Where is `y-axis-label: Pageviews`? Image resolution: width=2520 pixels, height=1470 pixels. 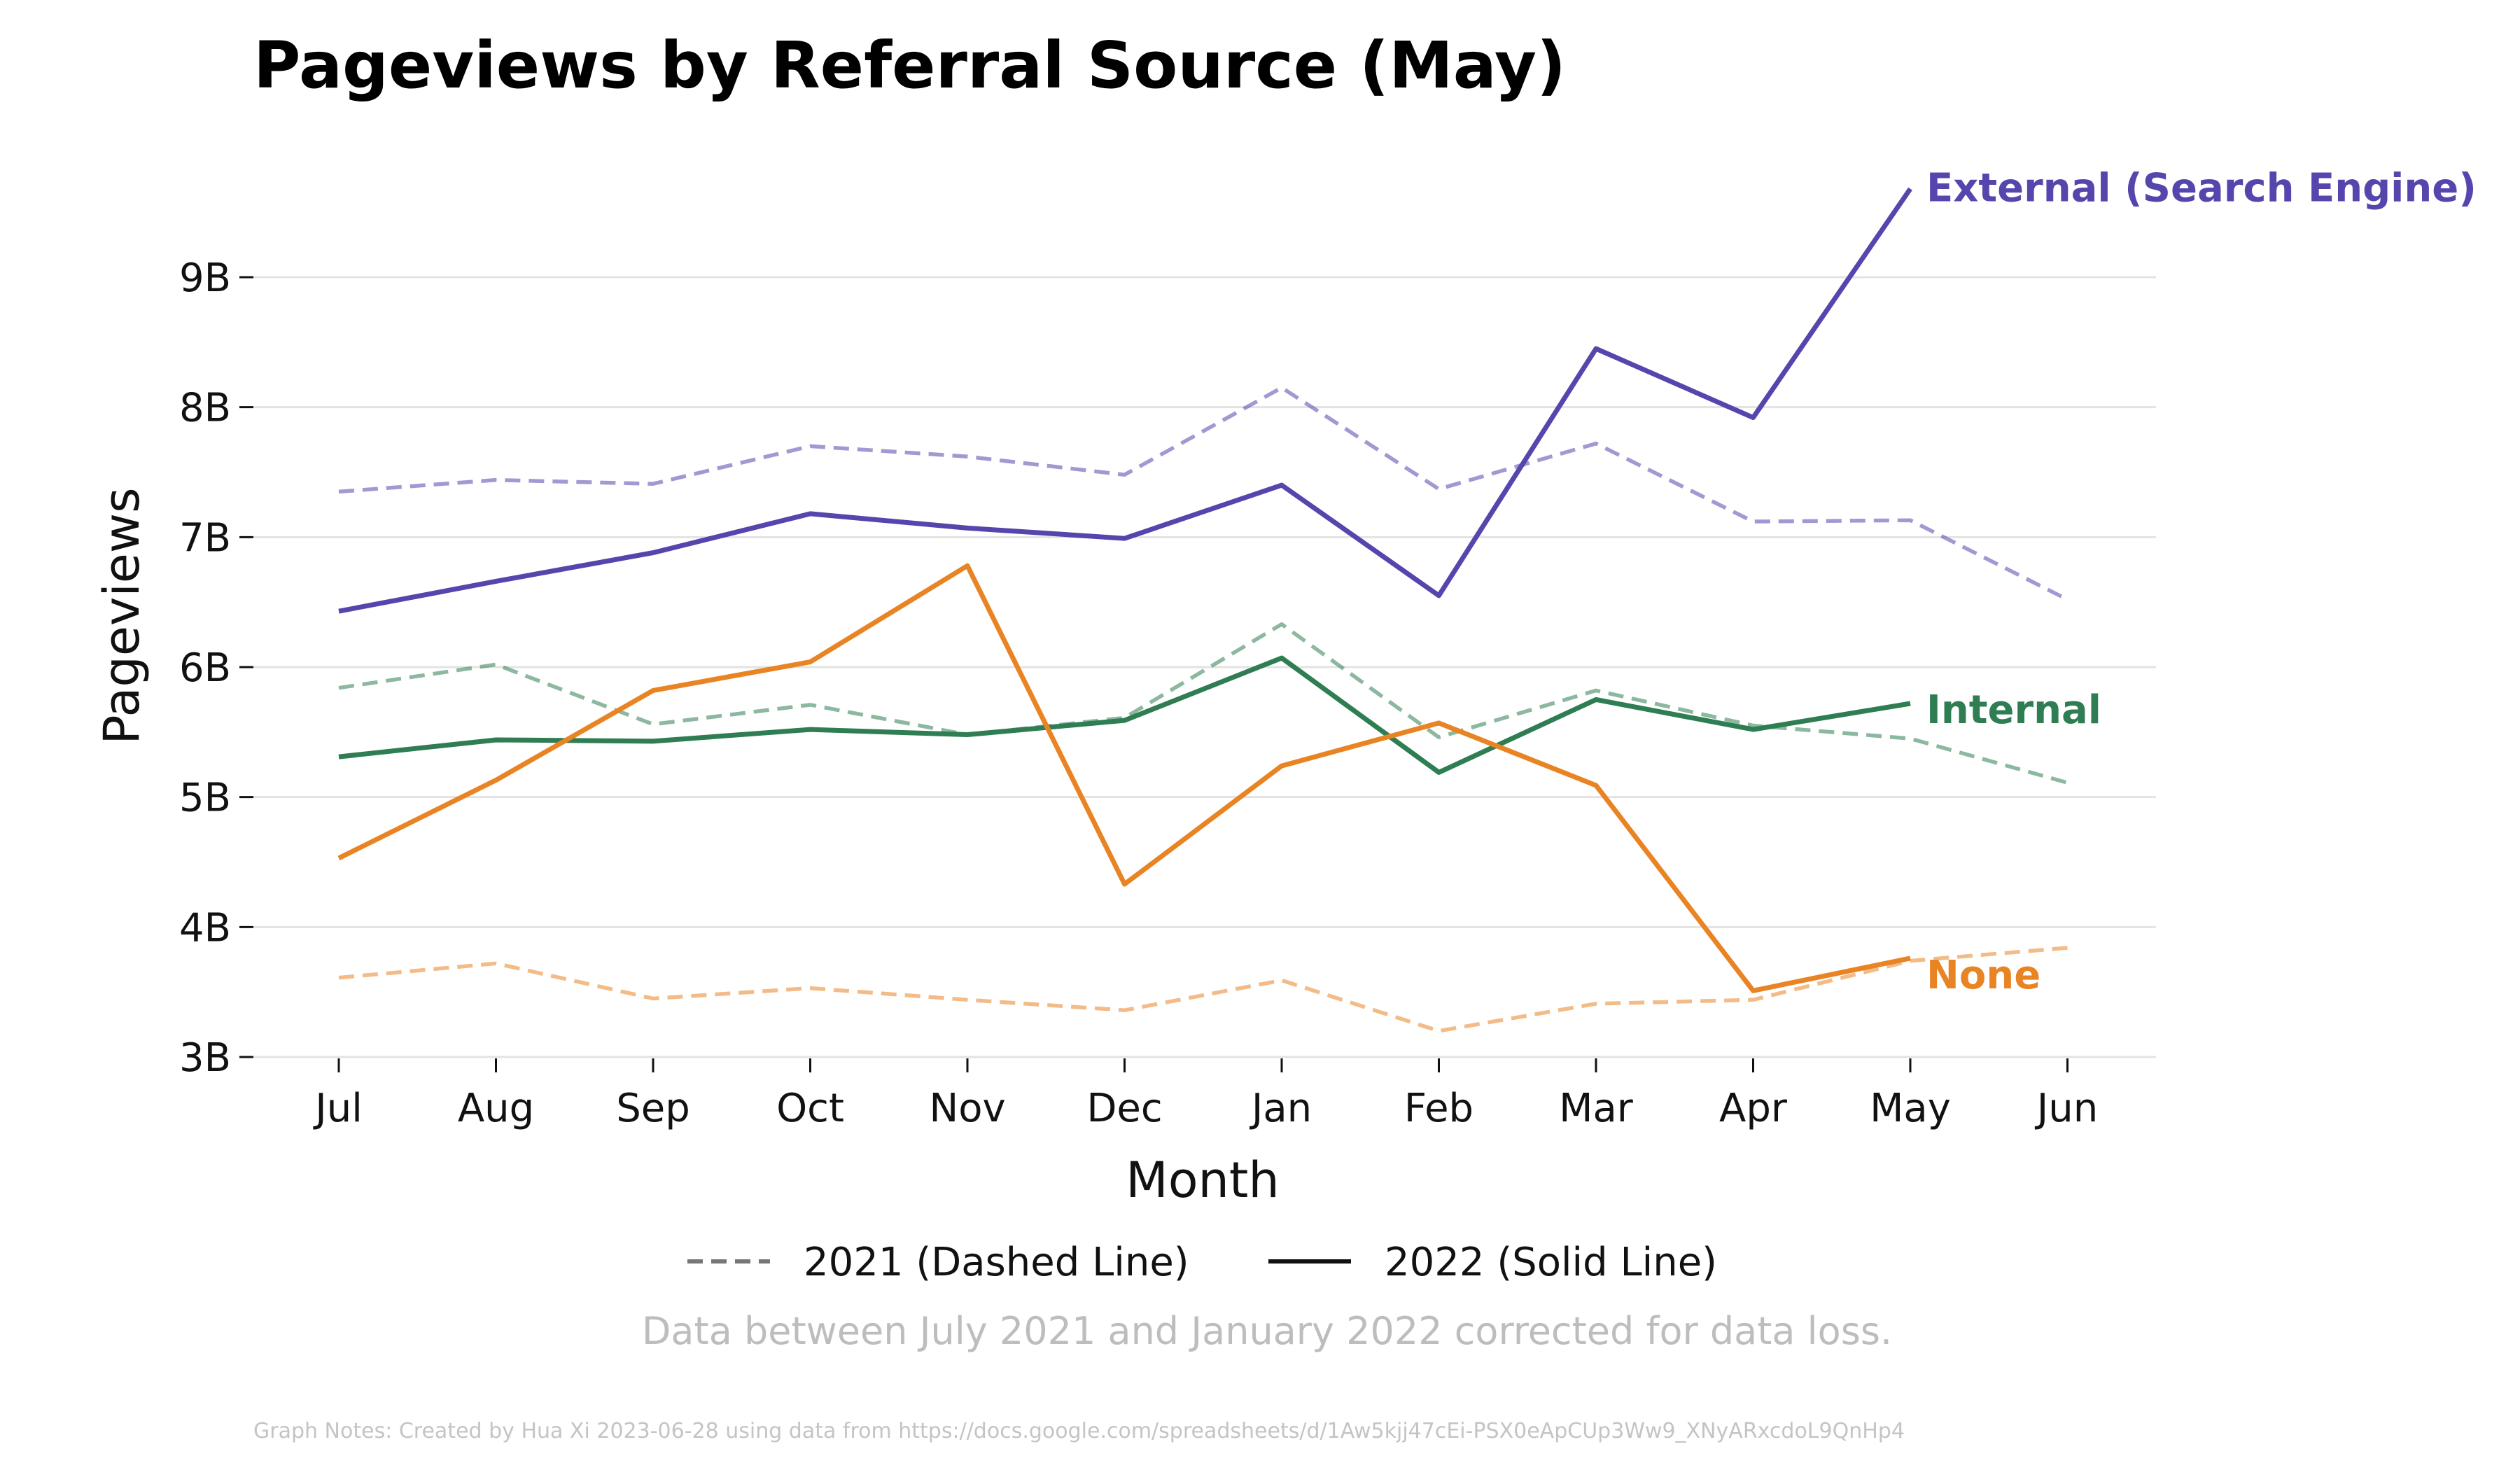
y-axis-label: Pageviews is located at coordinates (121, 615).